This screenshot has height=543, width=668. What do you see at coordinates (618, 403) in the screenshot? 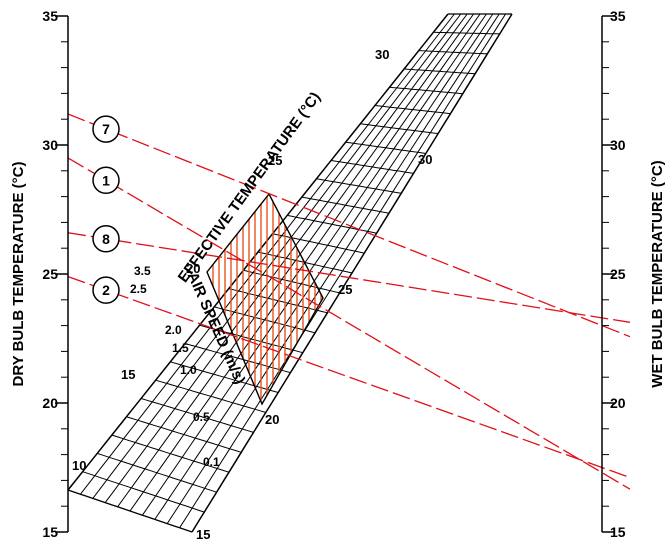
I see `wet-bulb-tick-label: 20` at bounding box center [618, 403].